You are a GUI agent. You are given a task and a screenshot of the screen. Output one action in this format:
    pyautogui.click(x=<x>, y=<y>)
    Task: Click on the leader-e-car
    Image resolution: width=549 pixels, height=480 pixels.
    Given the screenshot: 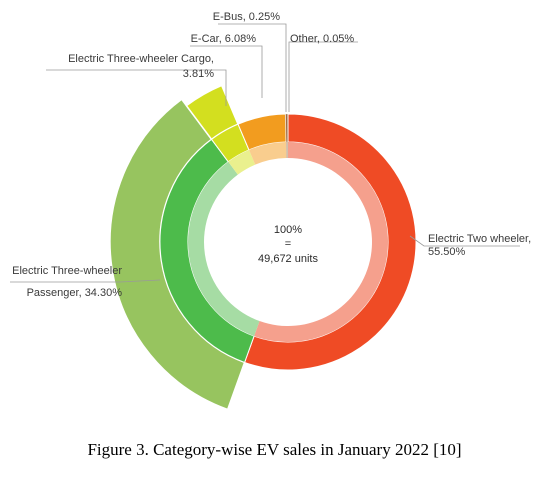 What is the action you would take?
    pyautogui.click(x=226, y=71)
    